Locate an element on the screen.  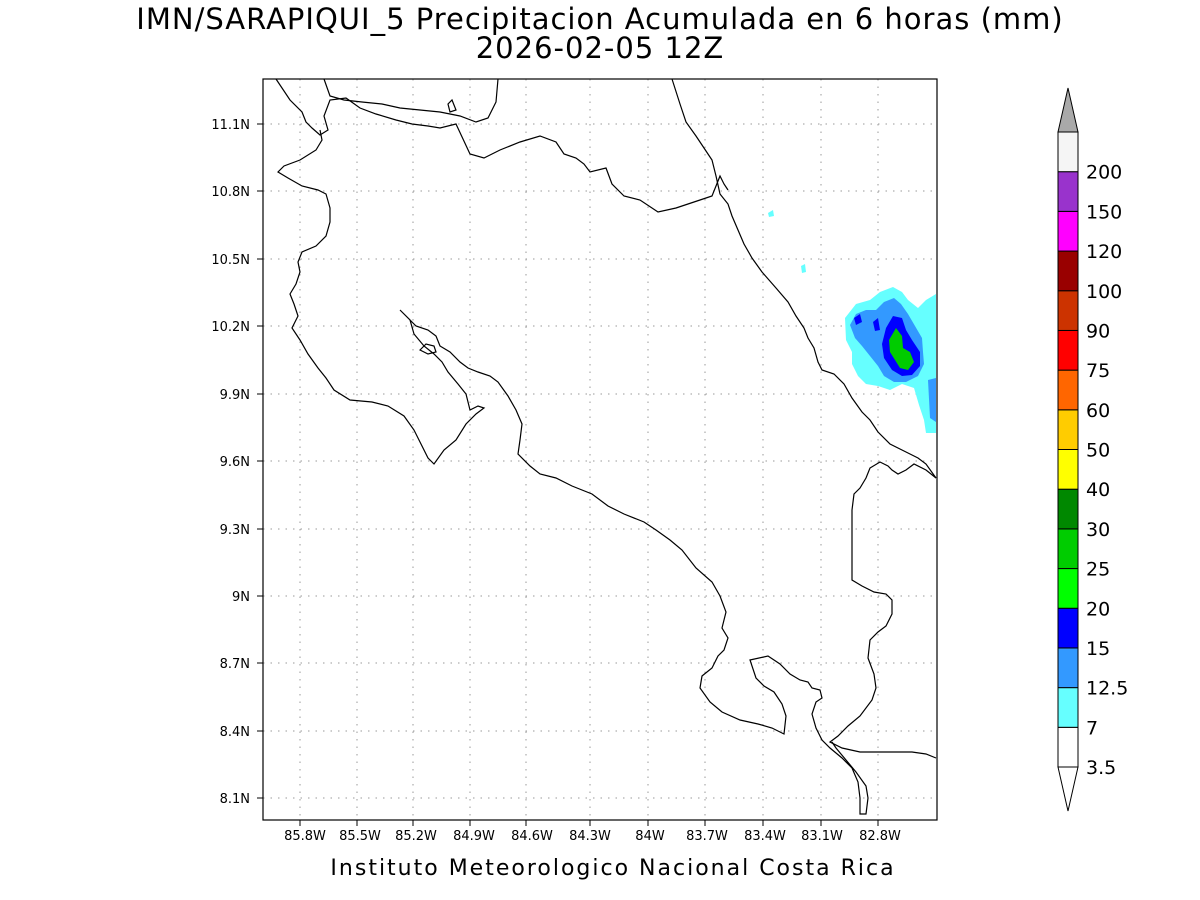
lat-tick-label: 9.3N is located at coordinates (235, 530).